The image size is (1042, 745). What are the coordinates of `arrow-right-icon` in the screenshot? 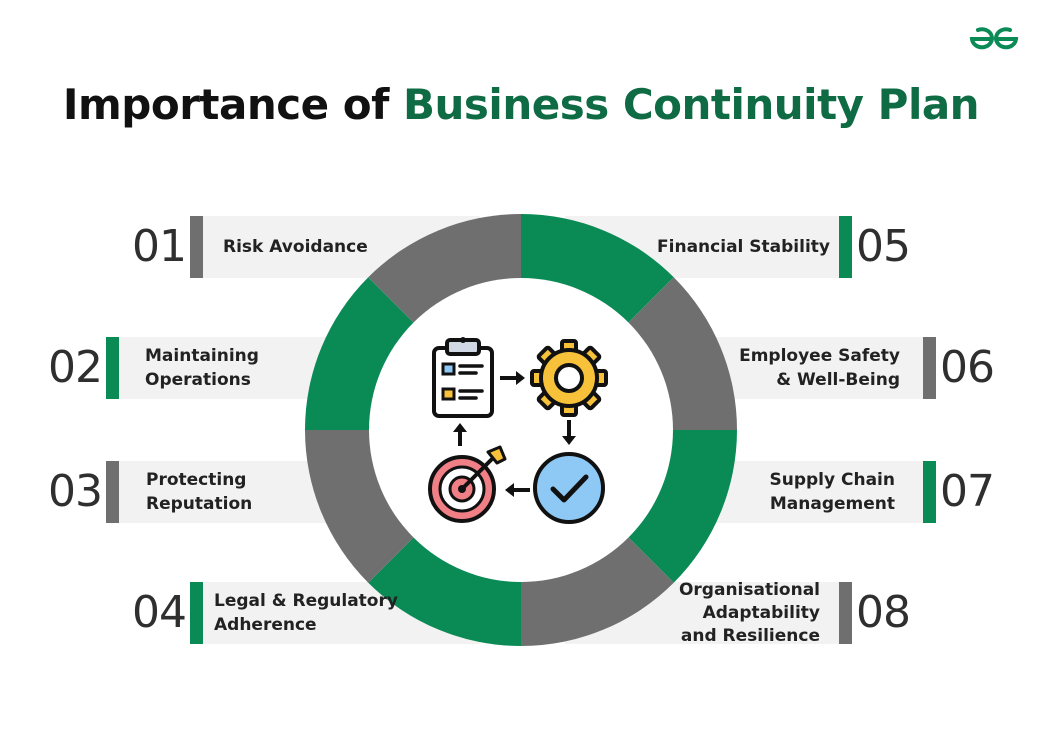 It's located at (512, 378).